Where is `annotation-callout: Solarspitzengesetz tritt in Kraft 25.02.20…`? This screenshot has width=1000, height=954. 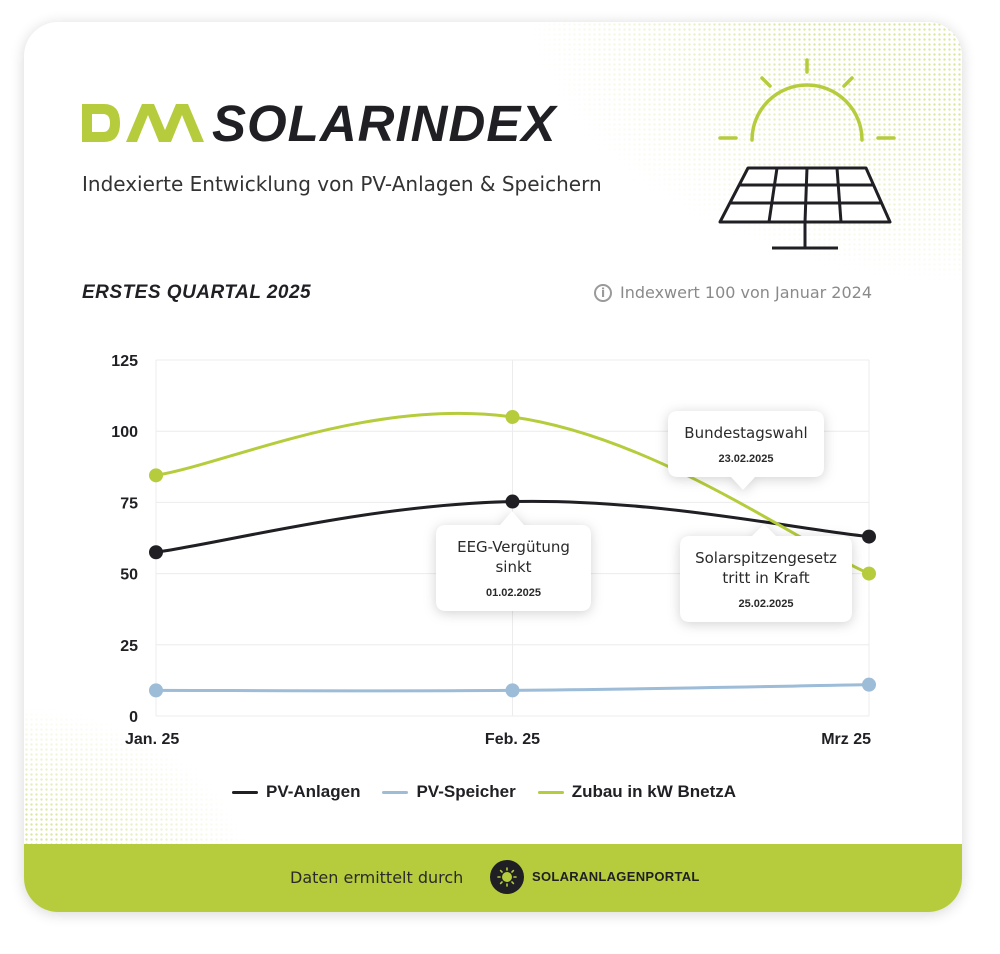 annotation-callout: Solarspitzengesetz tritt in Kraft 25.02.20… is located at coordinates (766, 573).